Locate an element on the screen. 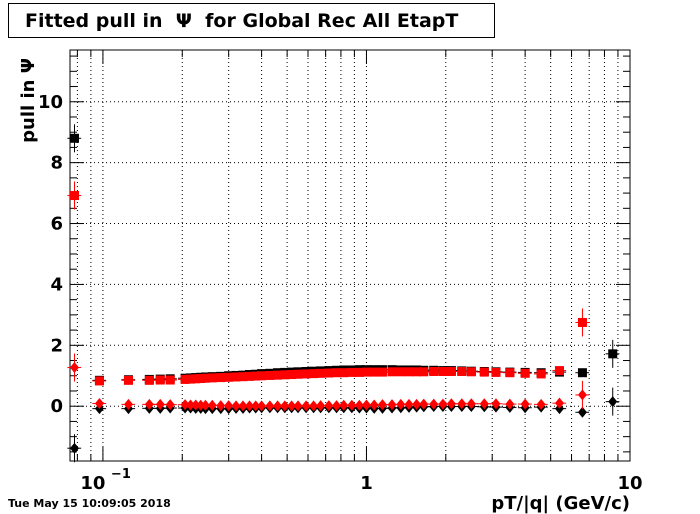 The width and height of the screenshot is (700, 514). y-tick-label: 0 is located at coordinates (56, 406).